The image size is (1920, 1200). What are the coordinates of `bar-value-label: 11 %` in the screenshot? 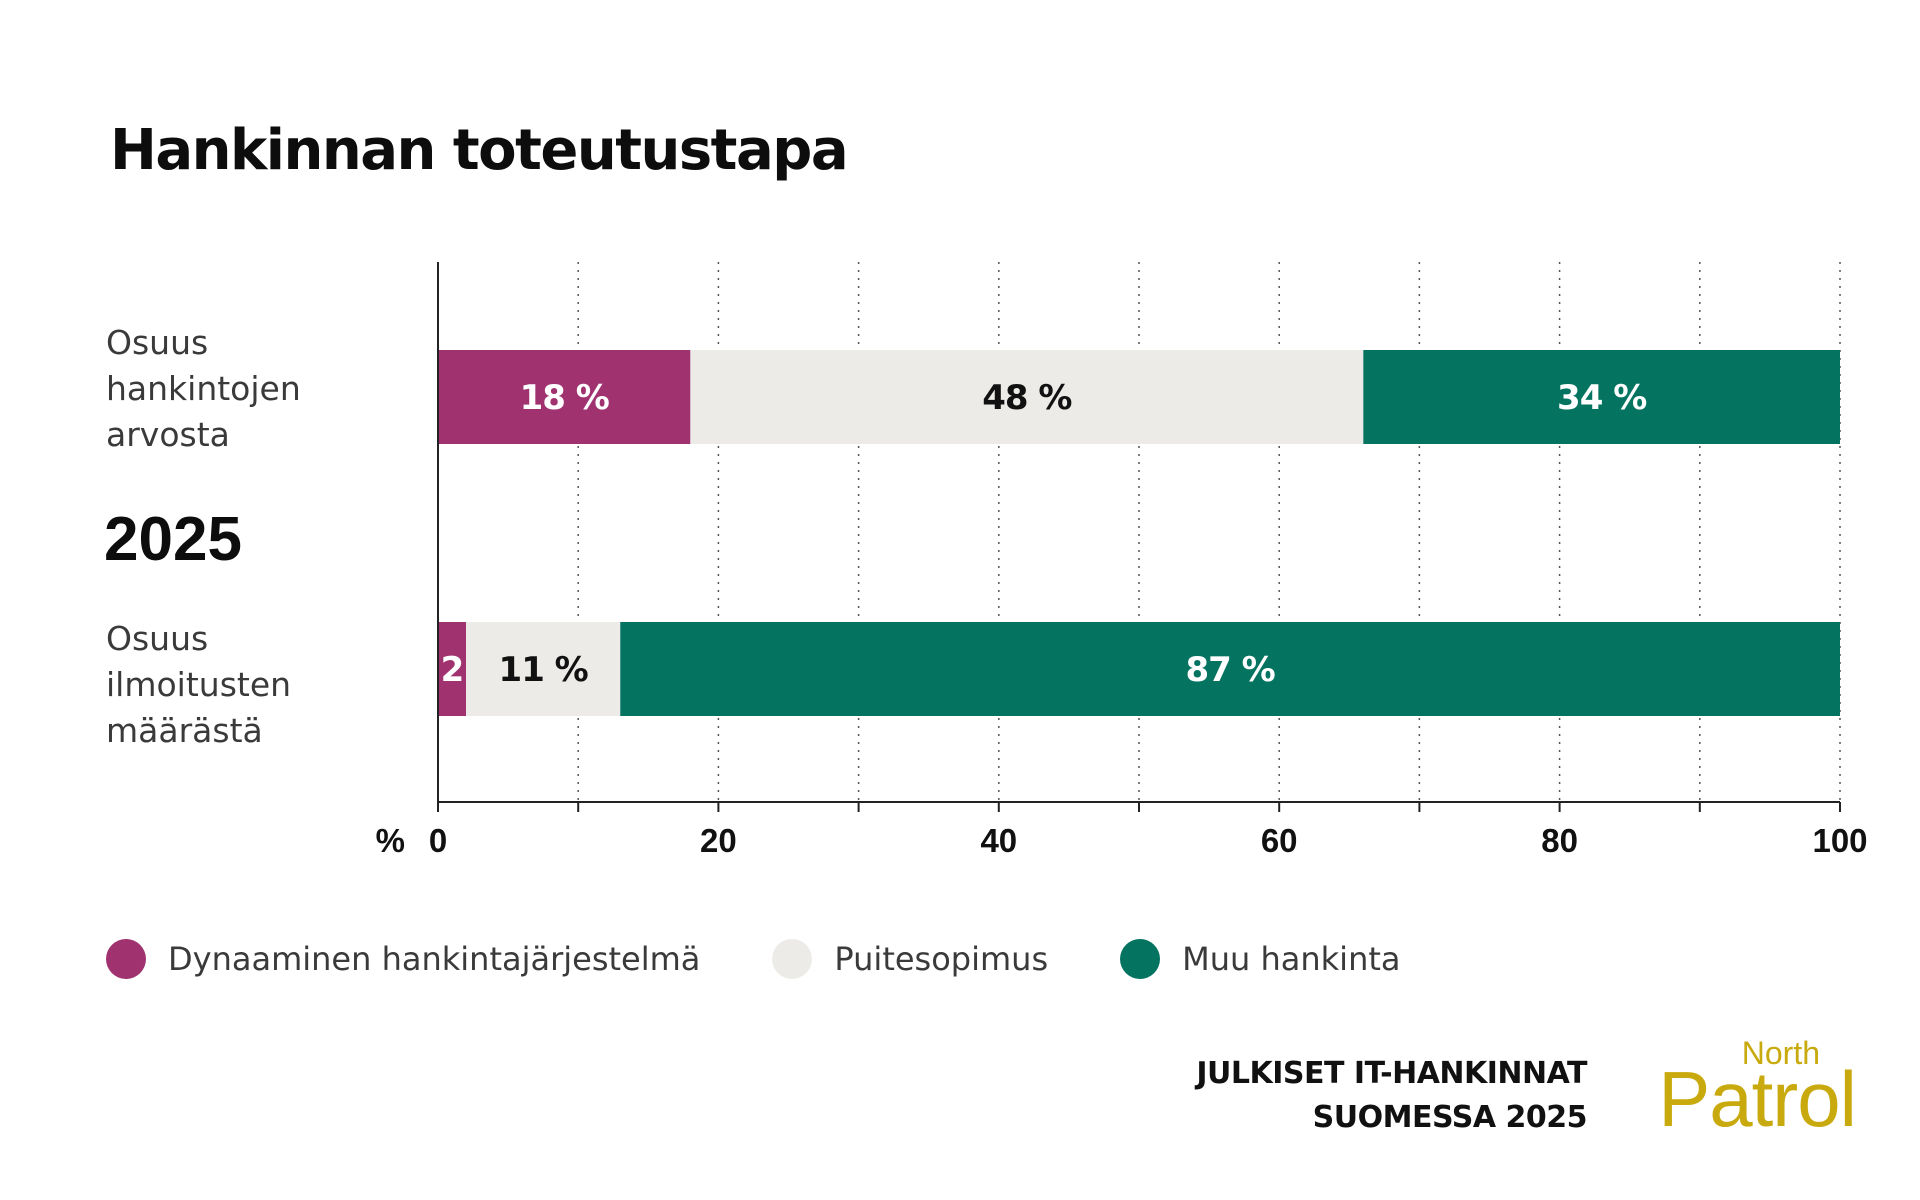 It's located at (543, 670).